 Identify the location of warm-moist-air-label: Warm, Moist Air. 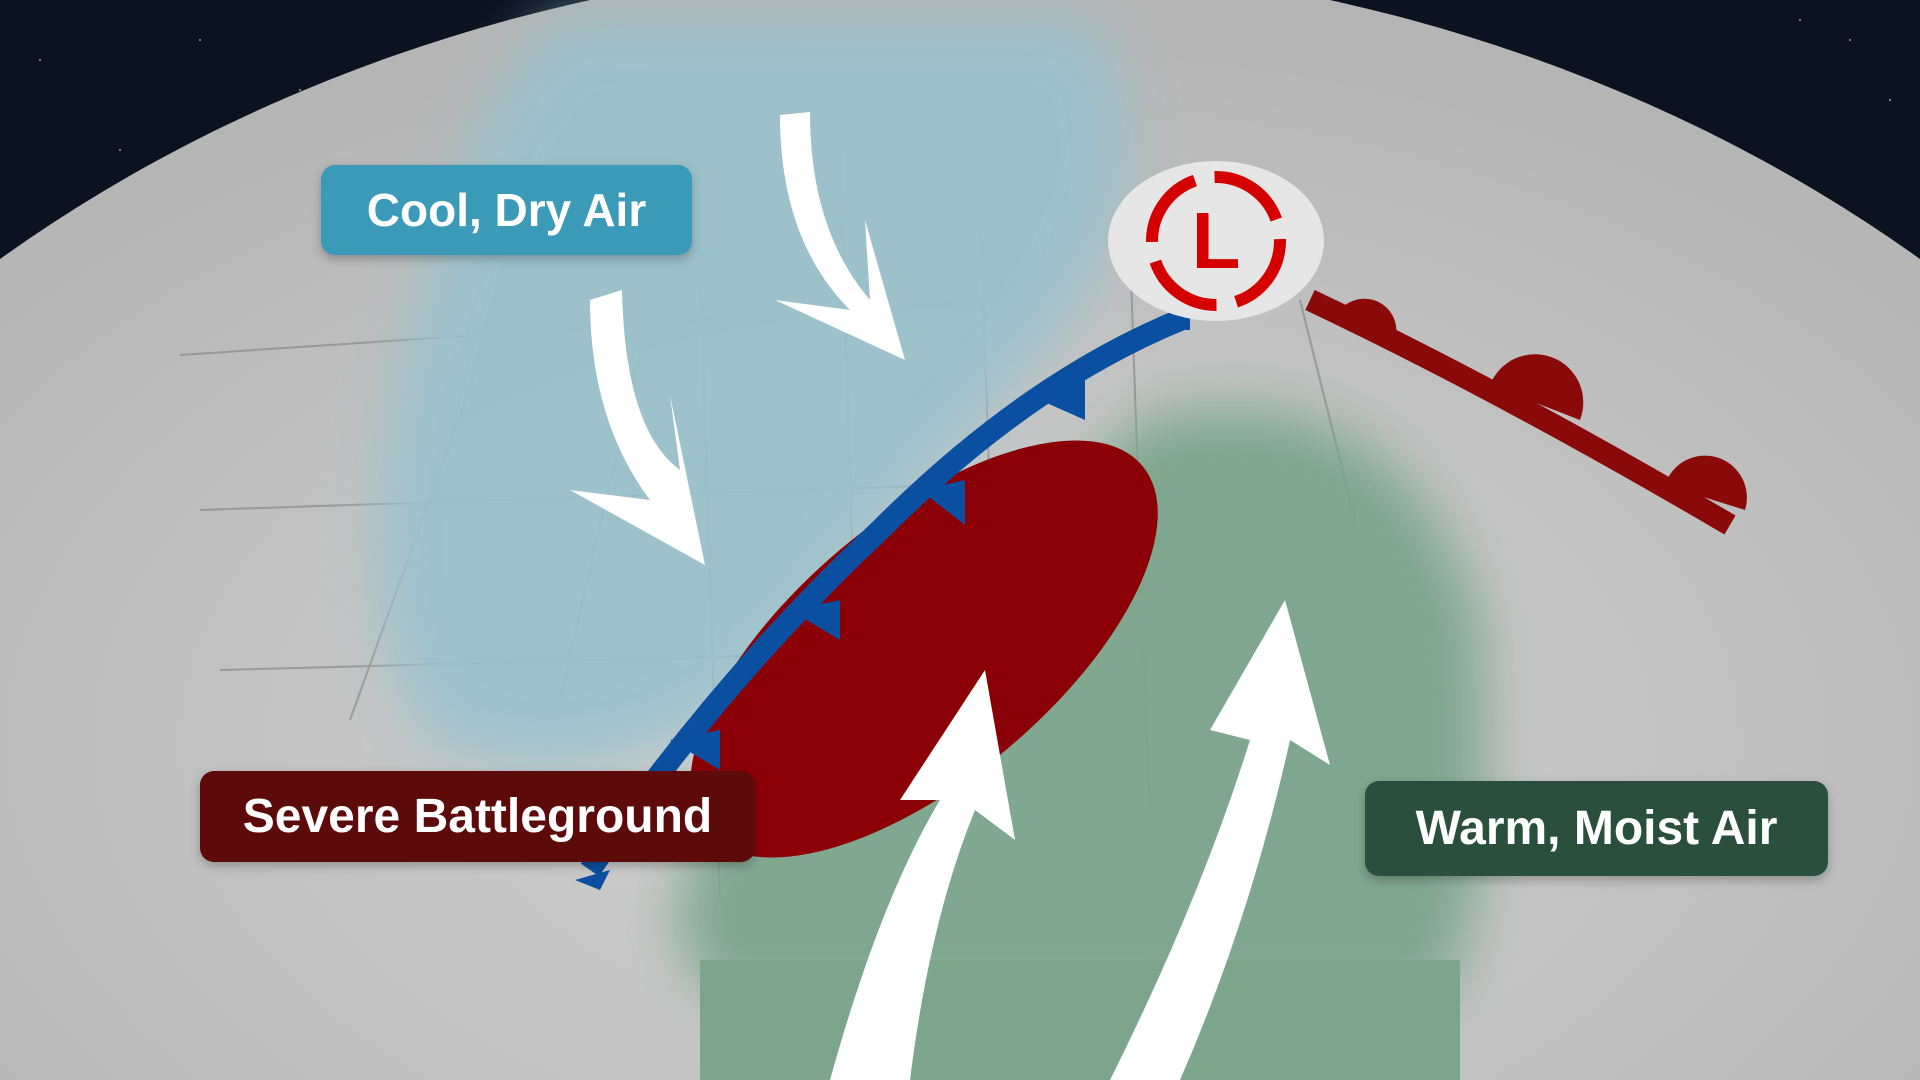
(1596, 828).